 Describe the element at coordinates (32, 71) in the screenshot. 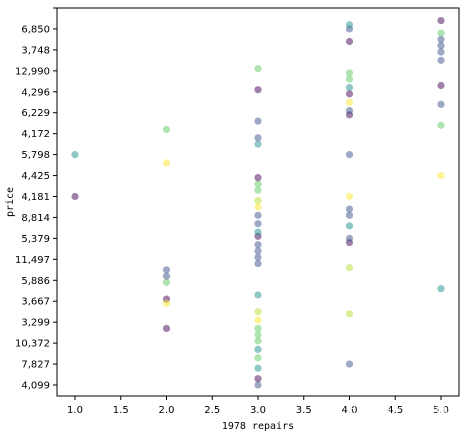

I see `y-tick-label: 12,990` at that location.